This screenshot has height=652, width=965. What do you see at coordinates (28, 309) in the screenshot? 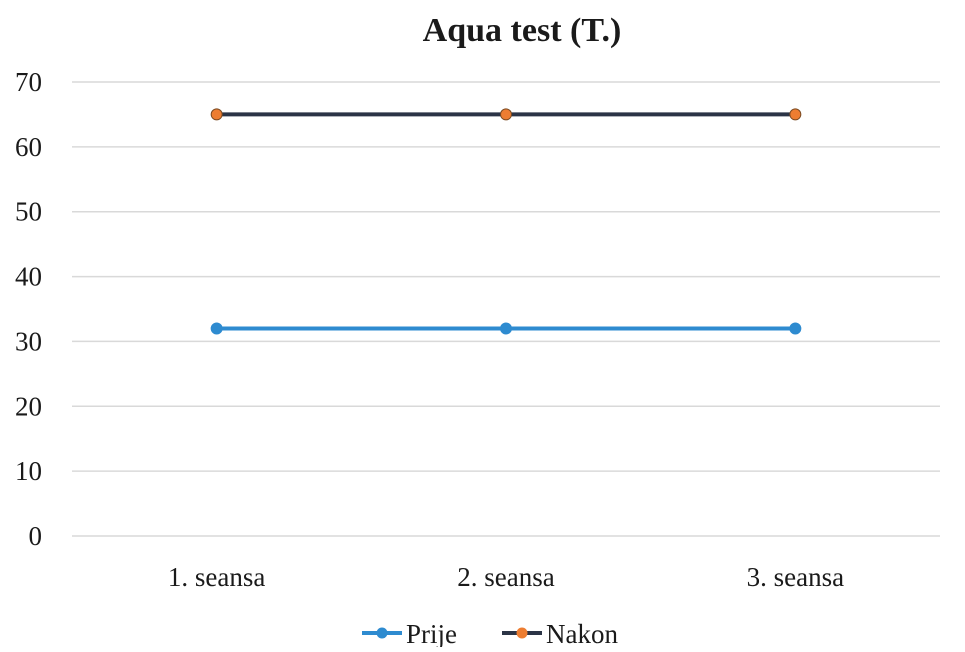
I see `y-axis-ticks: 0 10 20 30 40 50 60 70` at bounding box center [28, 309].